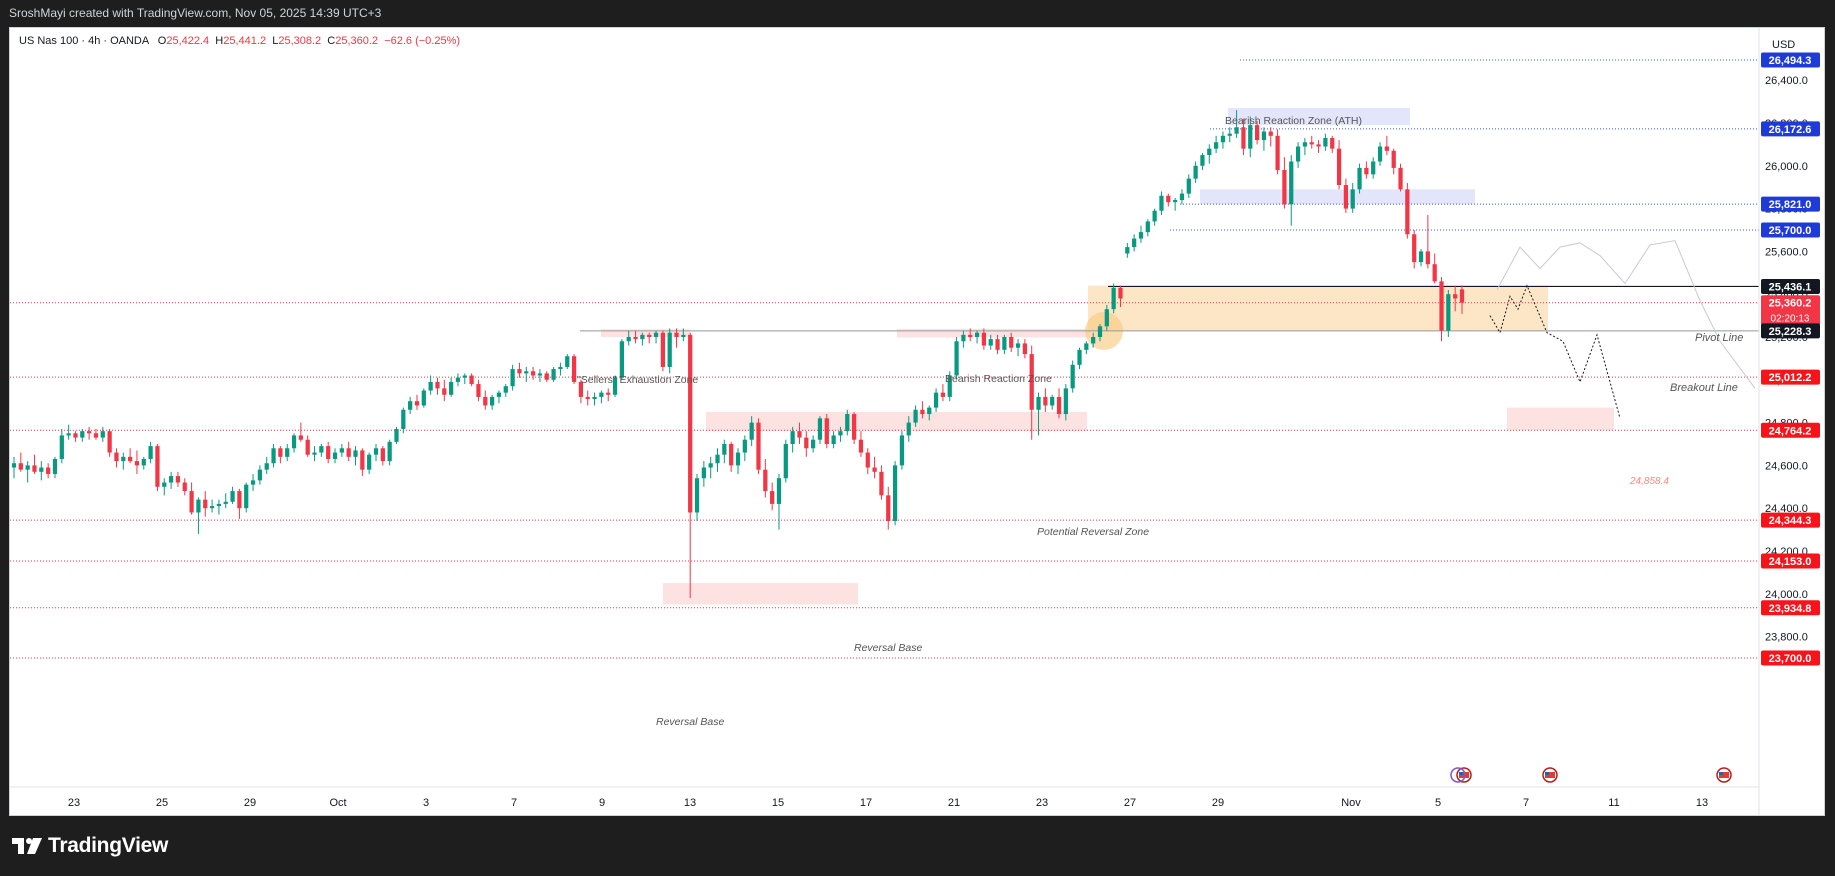 This screenshot has height=876, width=1835. Describe the element at coordinates (1458, 775) in the screenshot. I see `event-marker-icon` at that location.